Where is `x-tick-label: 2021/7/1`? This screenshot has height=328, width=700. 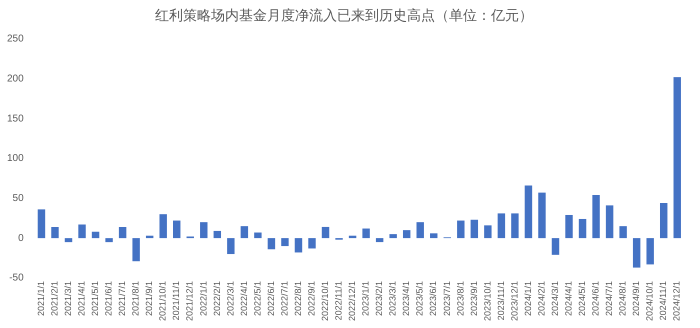 x-tick-label: 2021/7/1 is located at coordinates (122, 298).